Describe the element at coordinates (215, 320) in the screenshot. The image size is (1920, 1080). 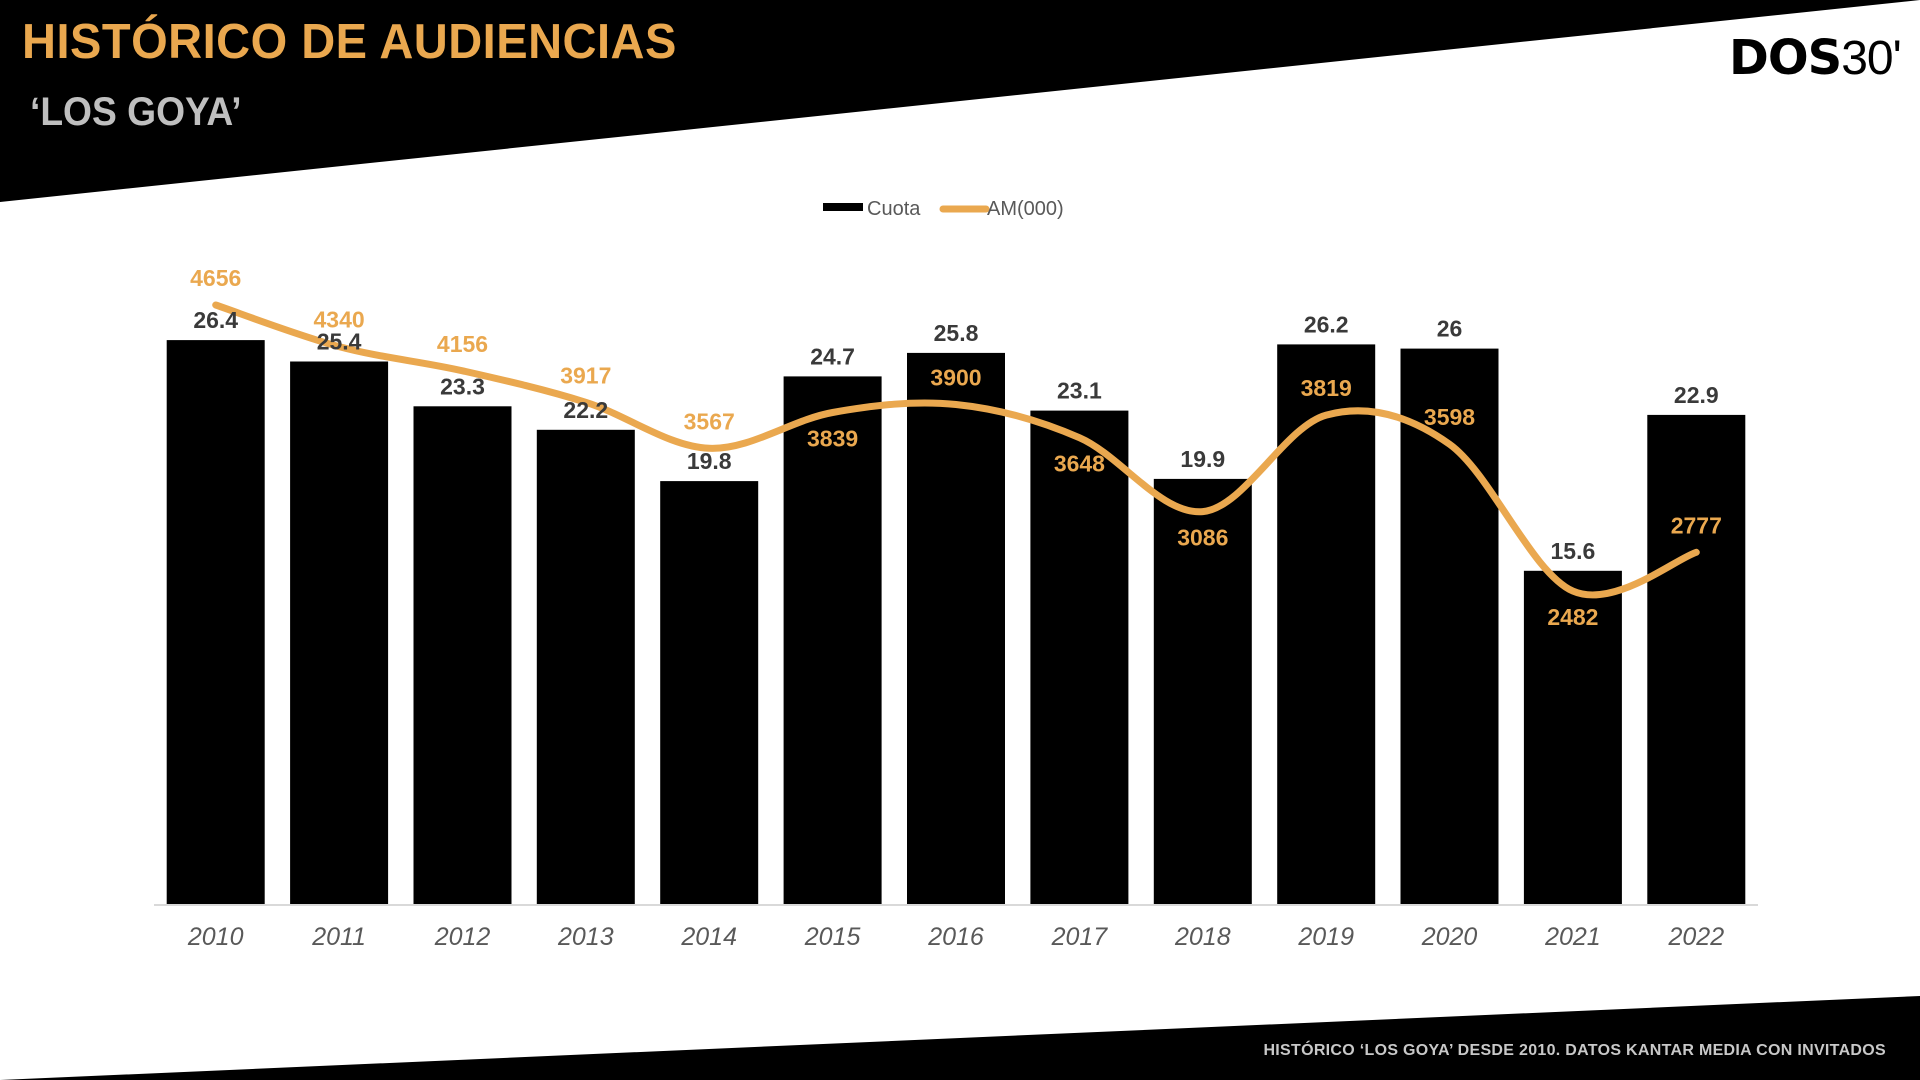
I see `bar-label-2010: 26.4` at that location.